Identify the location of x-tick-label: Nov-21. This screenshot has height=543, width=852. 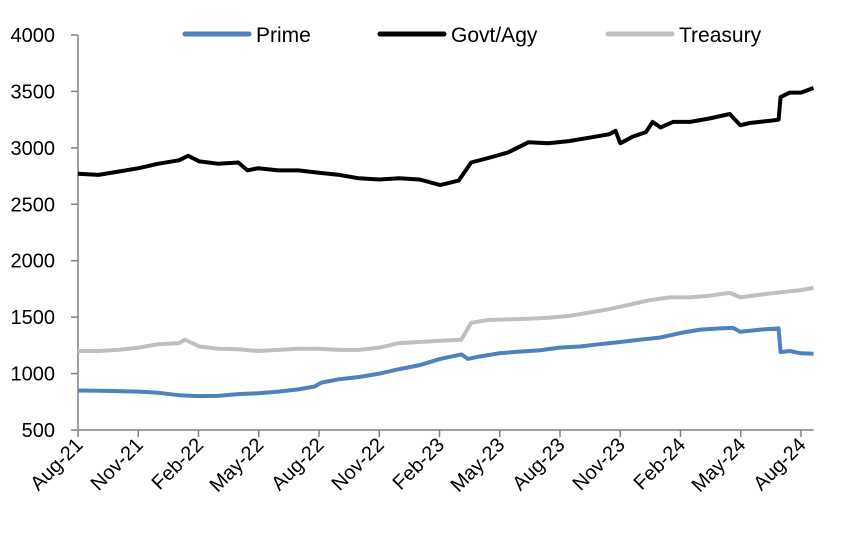
(117, 464).